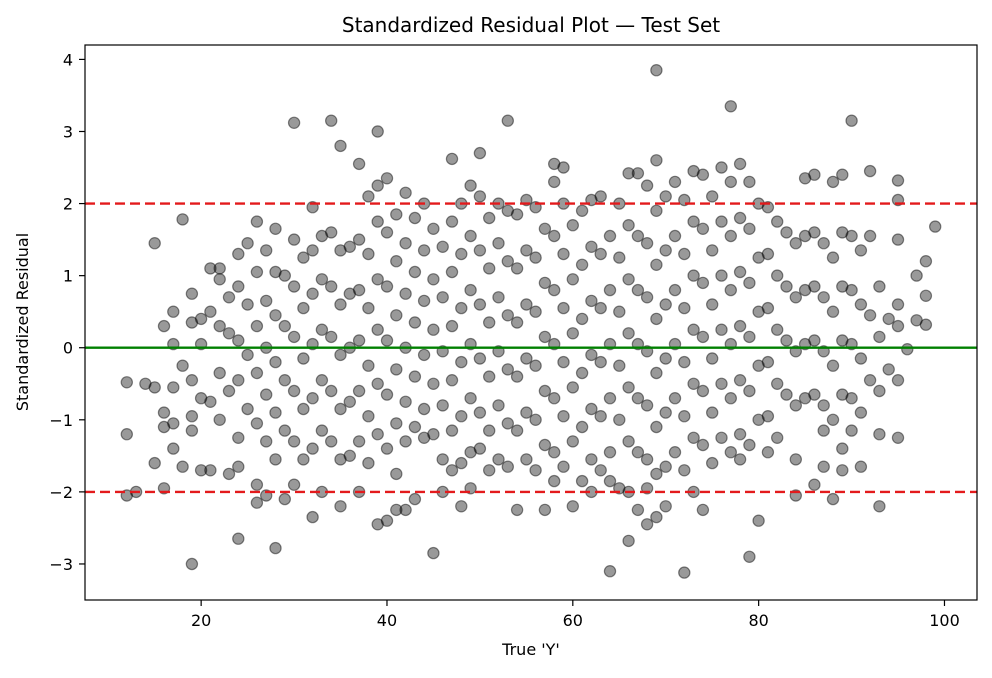 The image size is (992, 678). What do you see at coordinates (944, 620) in the screenshot?
I see `x-tick-label: 100` at bounding box center [944, 620].